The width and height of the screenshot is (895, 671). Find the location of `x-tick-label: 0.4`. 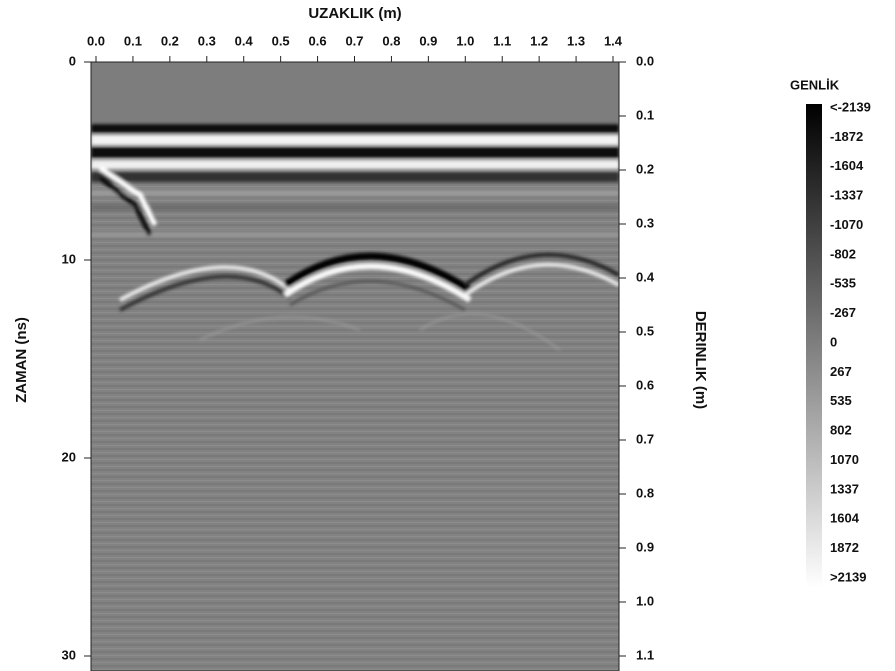

x-tick-label: 0.4 is located at coordinates (244, 40).